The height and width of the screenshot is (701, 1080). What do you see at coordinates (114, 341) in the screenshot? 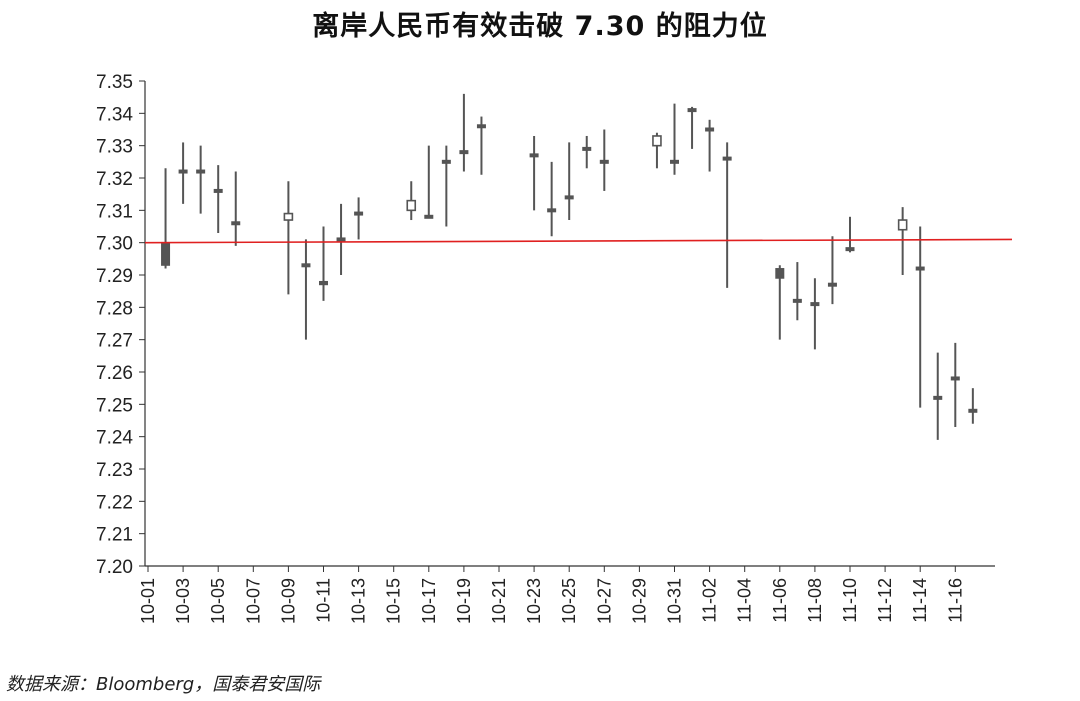
I see `y-tick-label: 7.27` at bounding box center [114, 341].